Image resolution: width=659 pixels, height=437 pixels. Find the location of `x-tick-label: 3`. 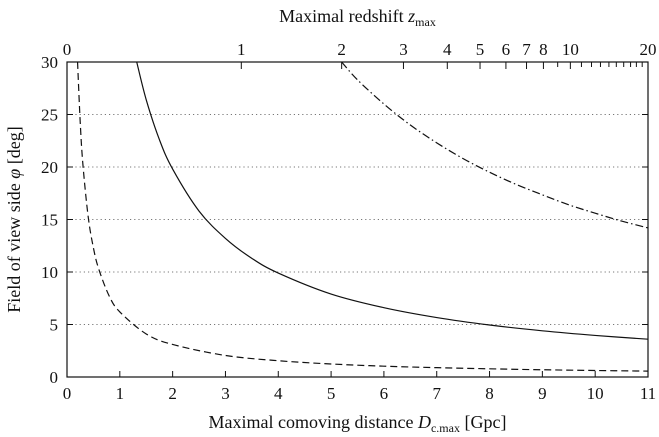

x-tick-label: 3 is located at coordinates (225, 393).